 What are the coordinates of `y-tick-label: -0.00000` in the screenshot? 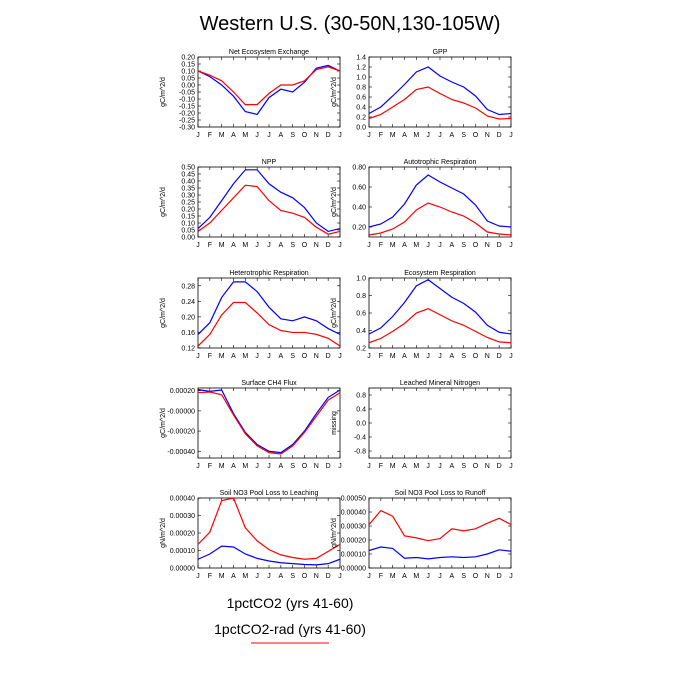 It's located at (181, 411).